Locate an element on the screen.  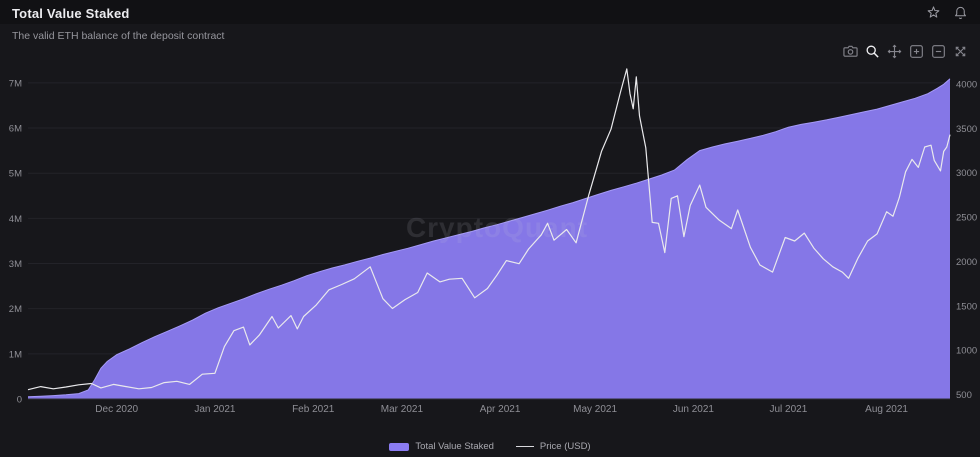
y-right-tick-label: 2000 is located at coordinates (966, 262).